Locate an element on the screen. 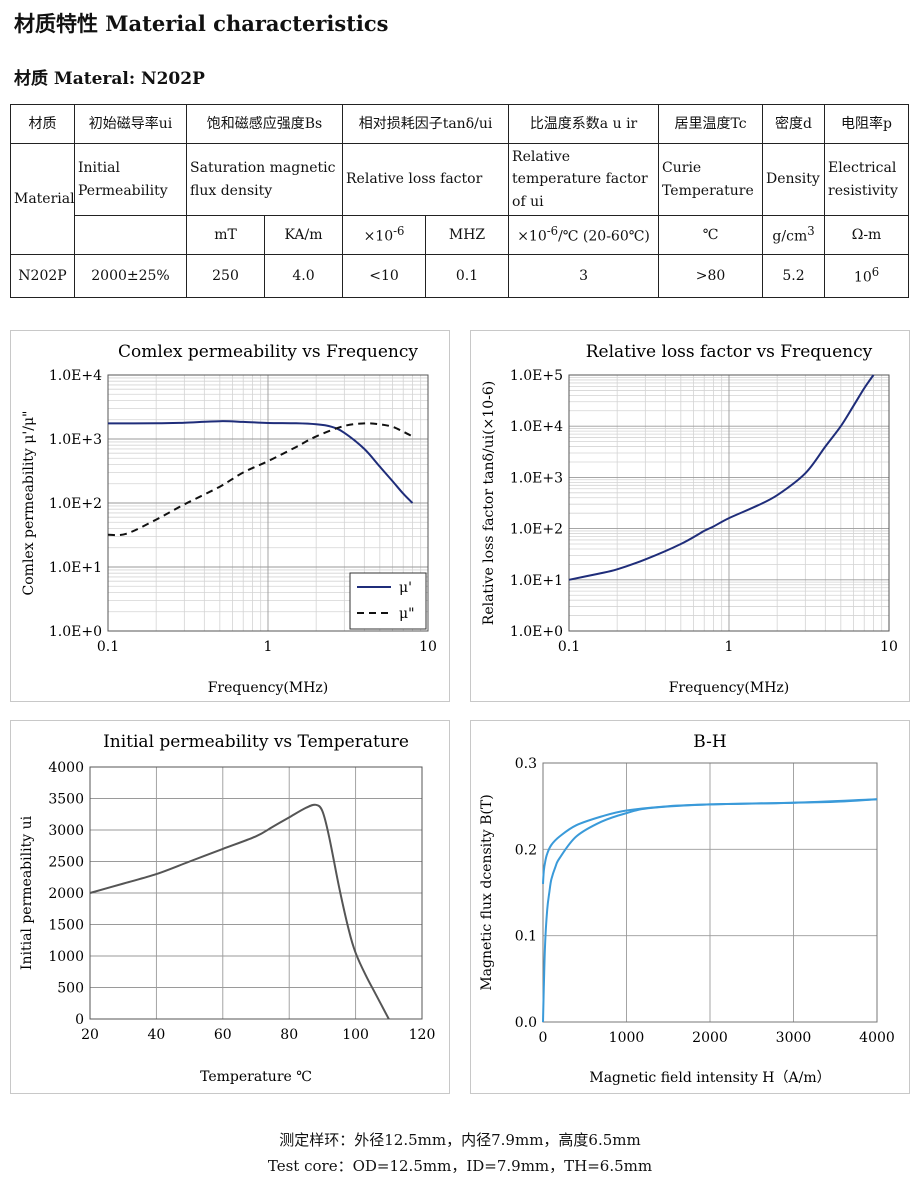  th-density-en: Density is located at coordinates (794, 179).